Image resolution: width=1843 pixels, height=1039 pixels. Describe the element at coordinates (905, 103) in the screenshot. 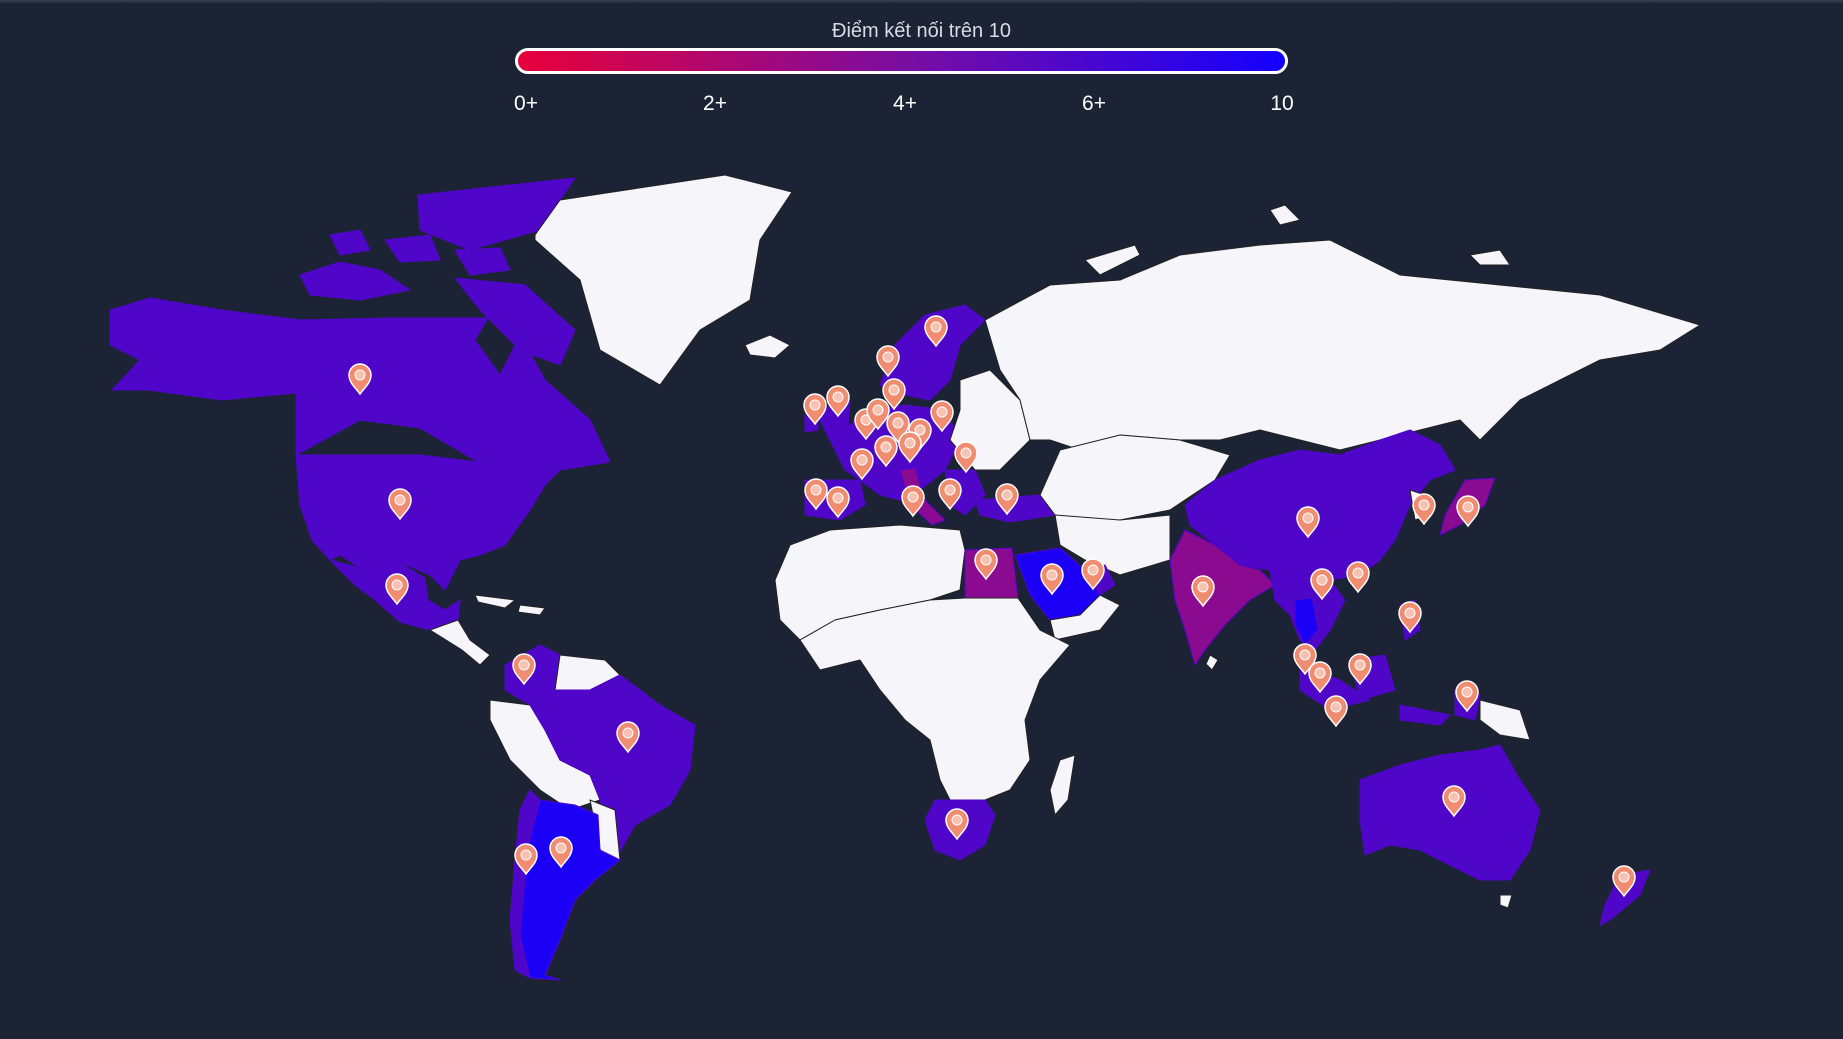

I see `legend-tick-4: 4+` at that location.